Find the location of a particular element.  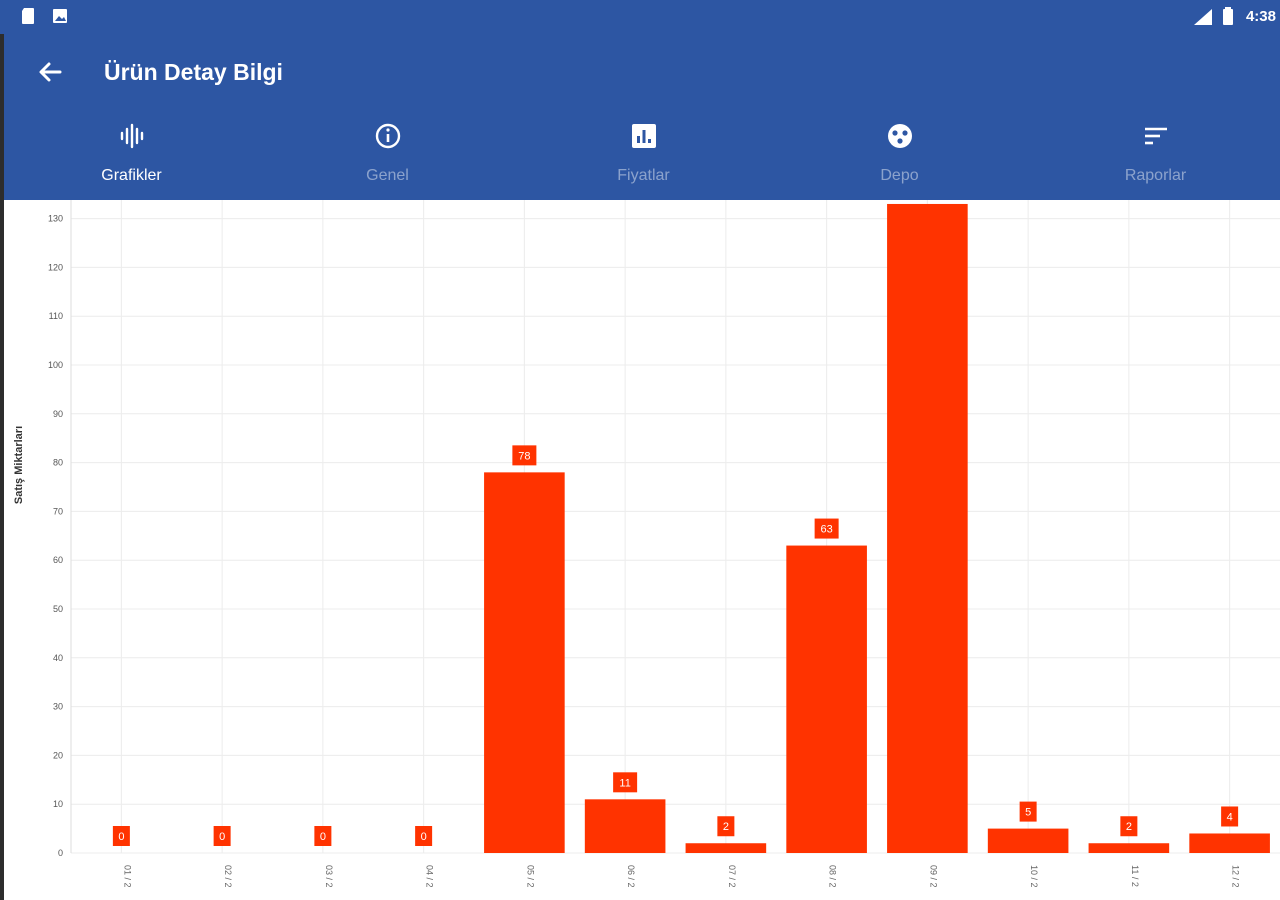

data-label: 4 is located at coordinates (1230, 817).